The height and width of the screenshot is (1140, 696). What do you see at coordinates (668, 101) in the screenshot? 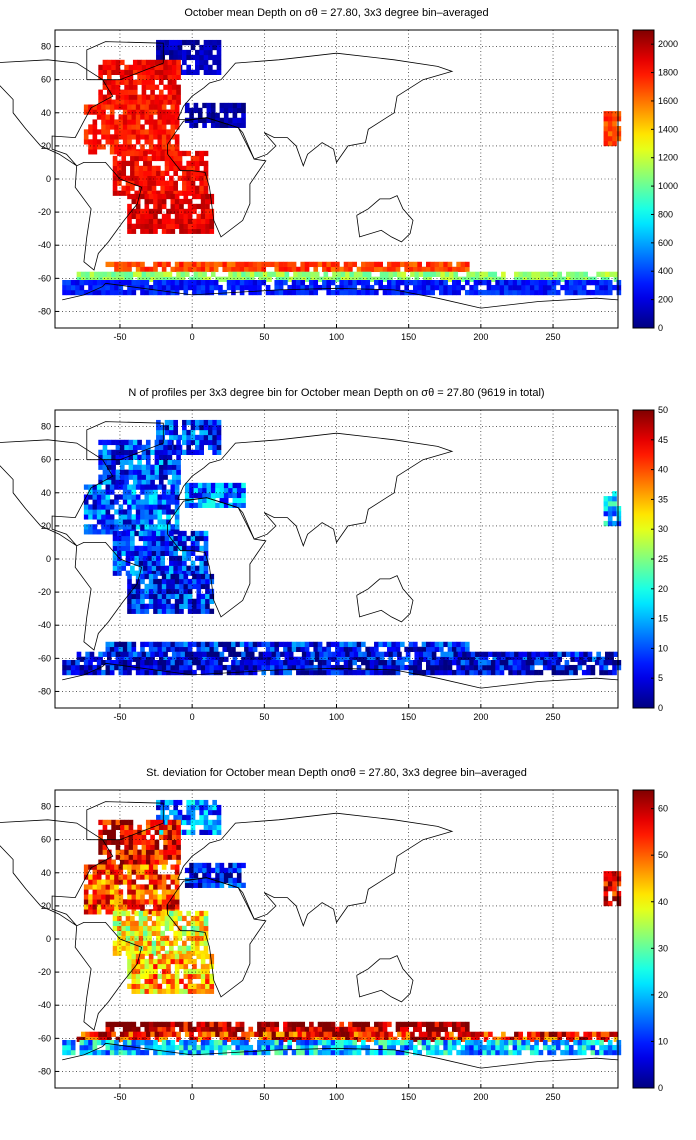
I see `colorbar-tick-label: 1600` at bounding box center [668, 101].